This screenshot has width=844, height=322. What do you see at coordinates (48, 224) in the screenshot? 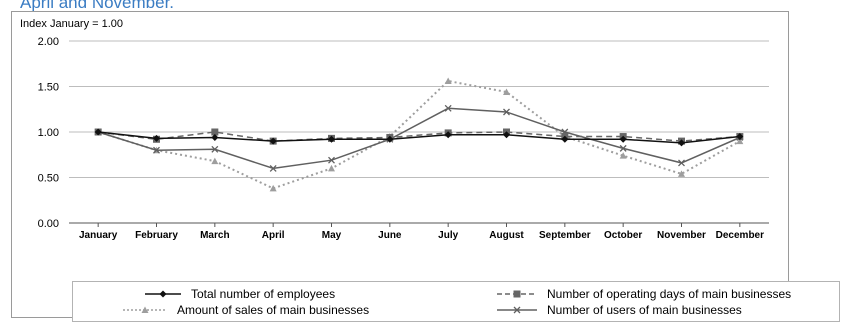
I see `y-tick-label: 0.00` at bounding box center [48, 224].